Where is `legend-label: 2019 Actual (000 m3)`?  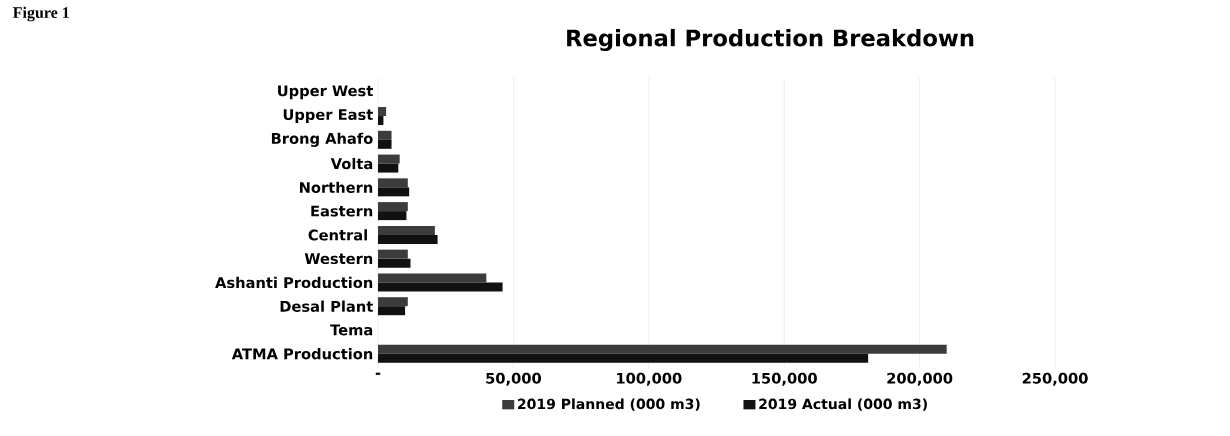 legend-label: 2019 Actual (000 m3) is located at coordinates (843, 404).